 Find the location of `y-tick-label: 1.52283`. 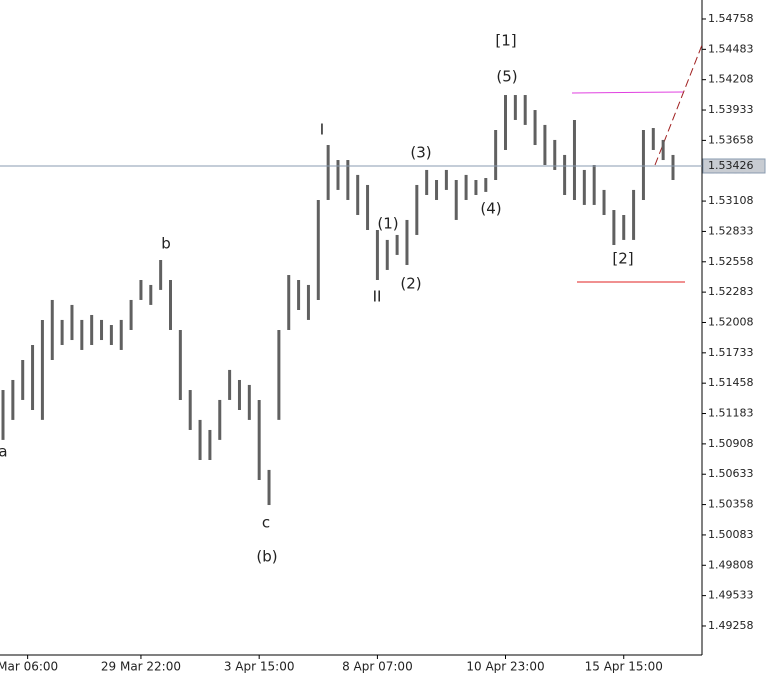

y-tick-label: 1.52283 is located at coordinates (731, 291).